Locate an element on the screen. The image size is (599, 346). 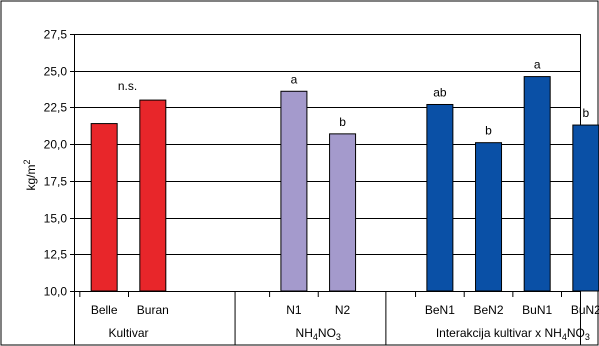
y-axis-label-superscript: 2 is located at coordinates (27, 161).